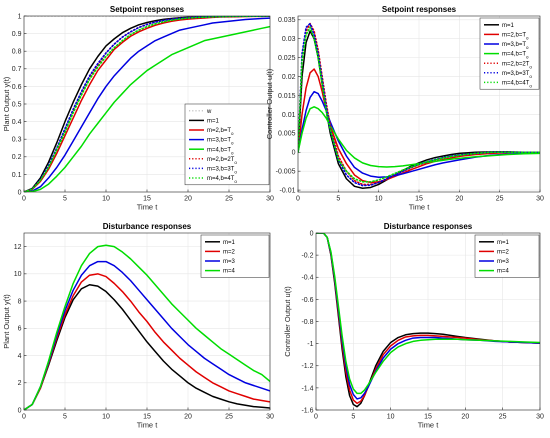  What do you see at coordinates (17, 122) in the screenshot?
I see `y-tick-label: 0.4` at bounding box center [17, 122].